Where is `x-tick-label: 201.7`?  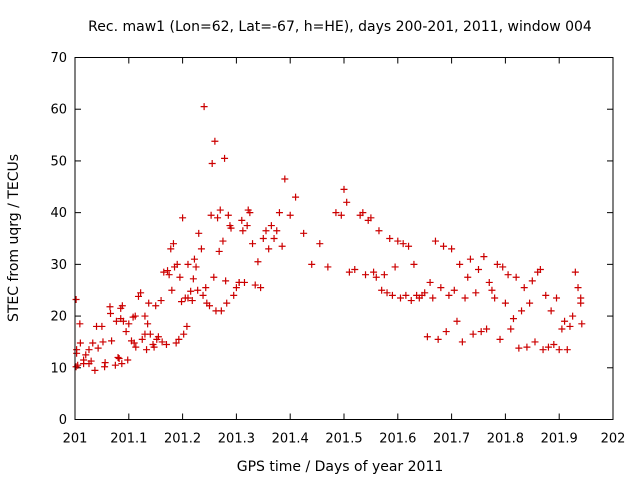
x-tick-label: 201.7 is located at coordinates (451, 439).